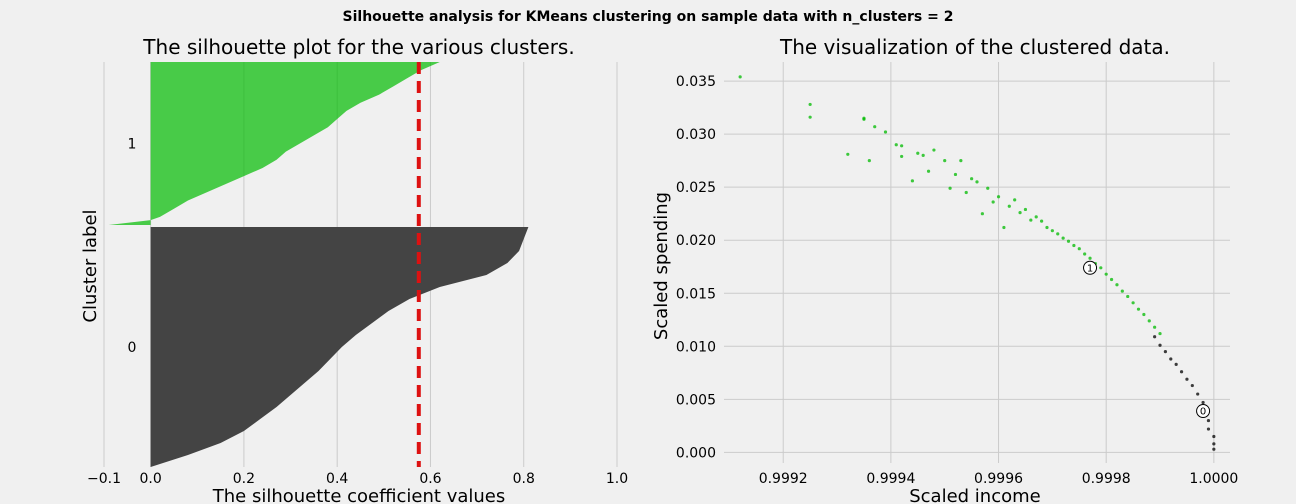  Describe the element at coordinates (661, 266) in the screenshot. I see `scatter-ylabel: Scaled spending` at that location.